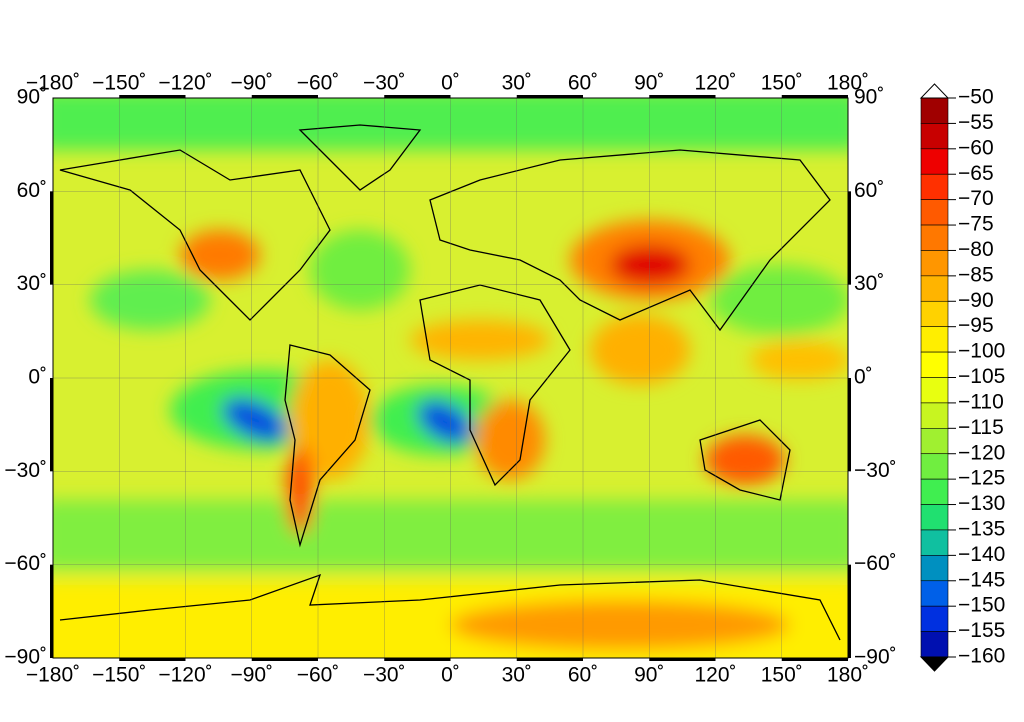 The height and width of the screenshot is (722, 1024). Describe the element at coordinates (976, 274) in the screenshot. I see `colorbar-label: −85` at that location.